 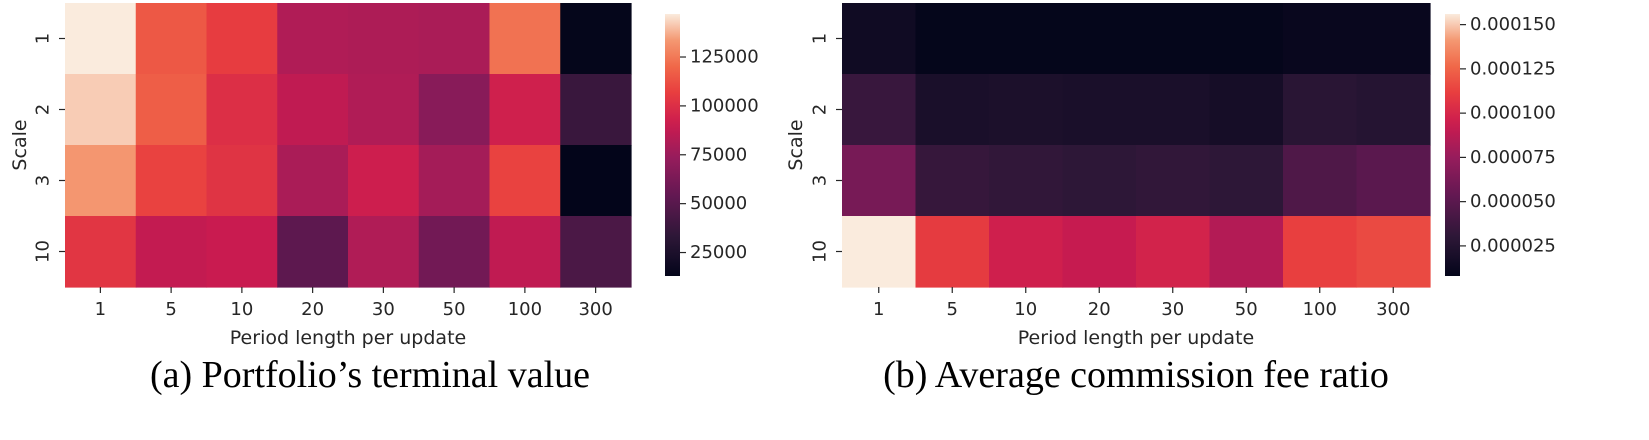 What do you see at coordinates (1136, 375) in the screenshot?
I see `panel-caption: (b) Average commission fee ratio` at bounding box center [1136, 375].